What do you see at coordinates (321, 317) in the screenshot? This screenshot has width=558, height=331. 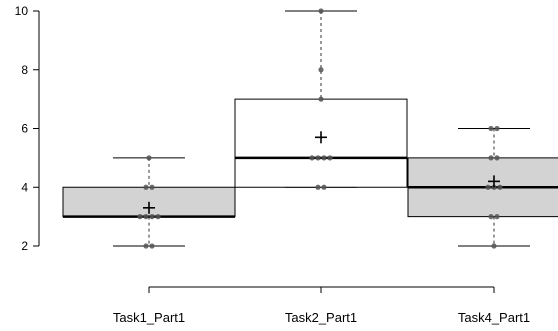 I see `x-tick-label: Task2_Part1` at bounding box center [321, 317].